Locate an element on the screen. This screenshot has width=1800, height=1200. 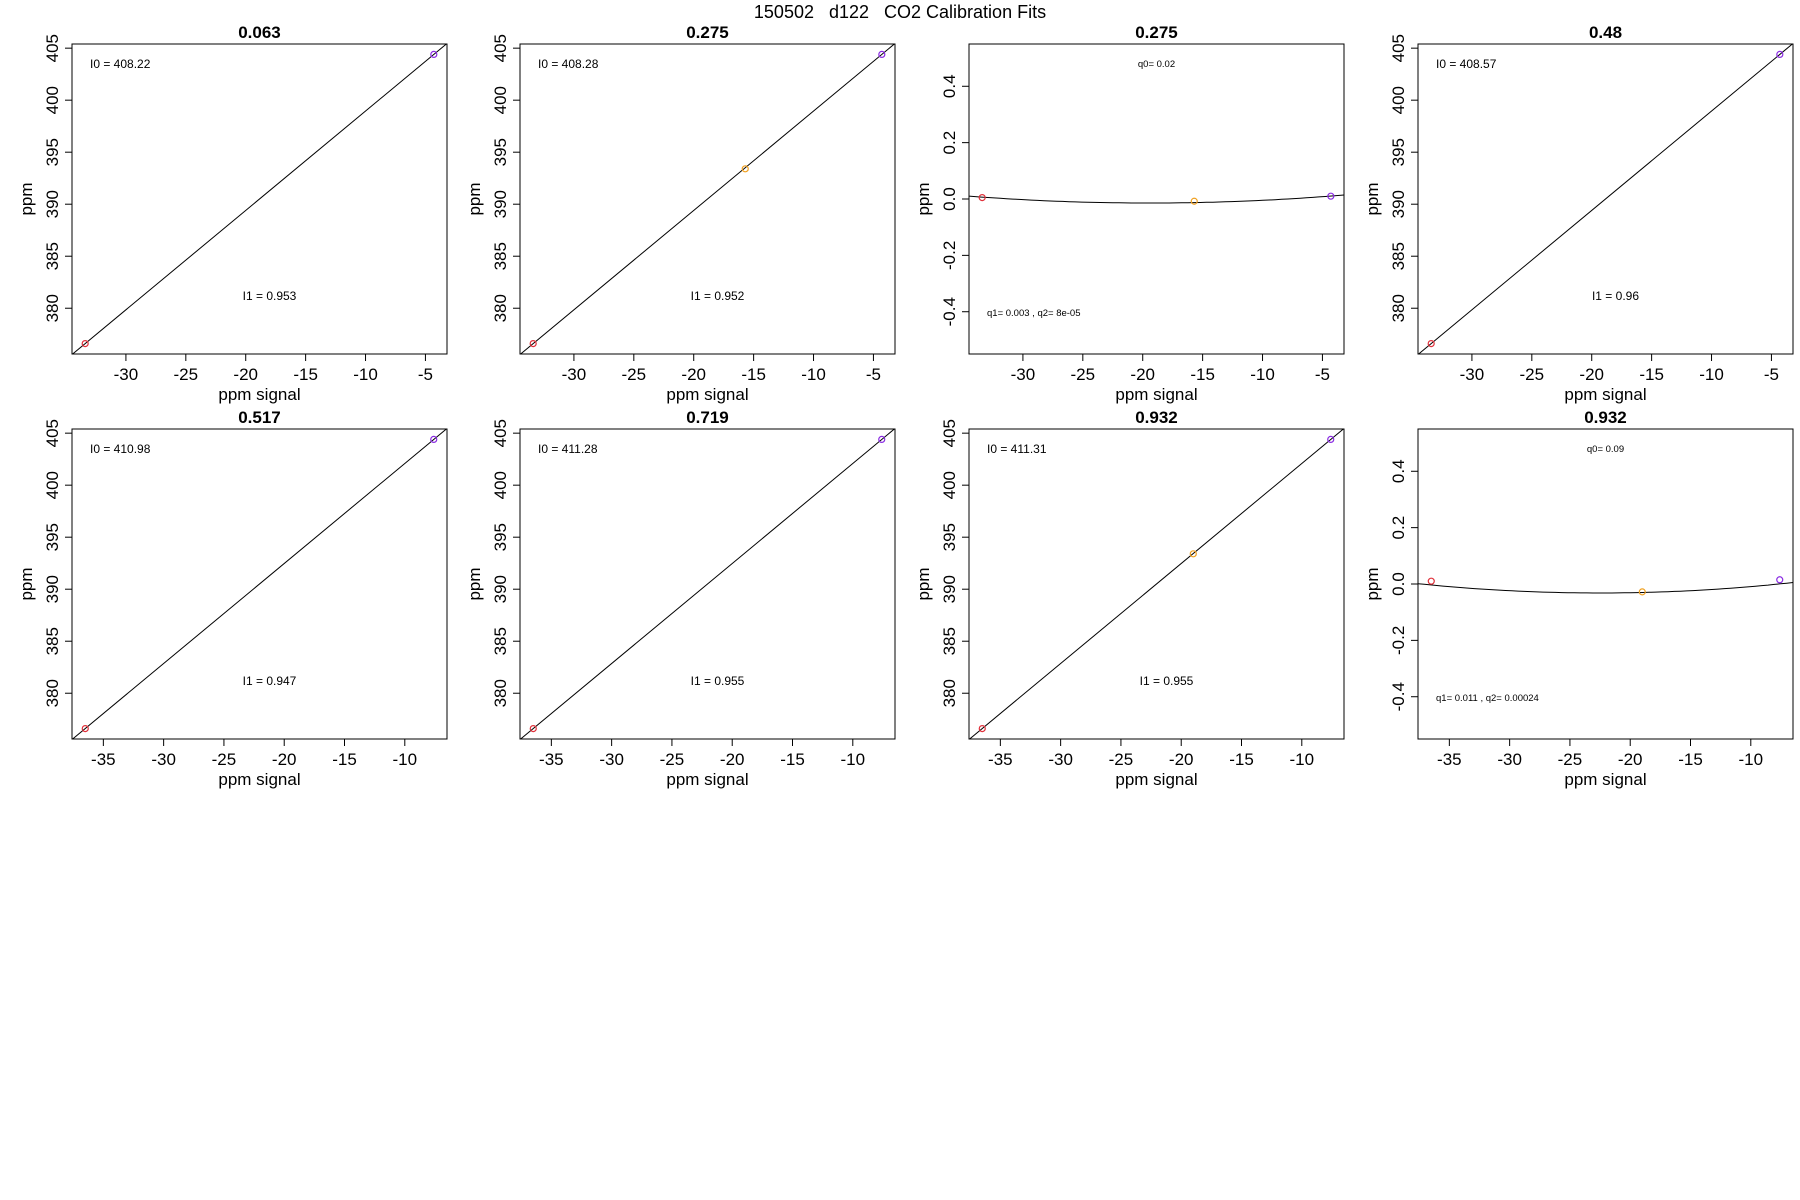
chart-title: 0.932 is located at coordinates (1156, 417).